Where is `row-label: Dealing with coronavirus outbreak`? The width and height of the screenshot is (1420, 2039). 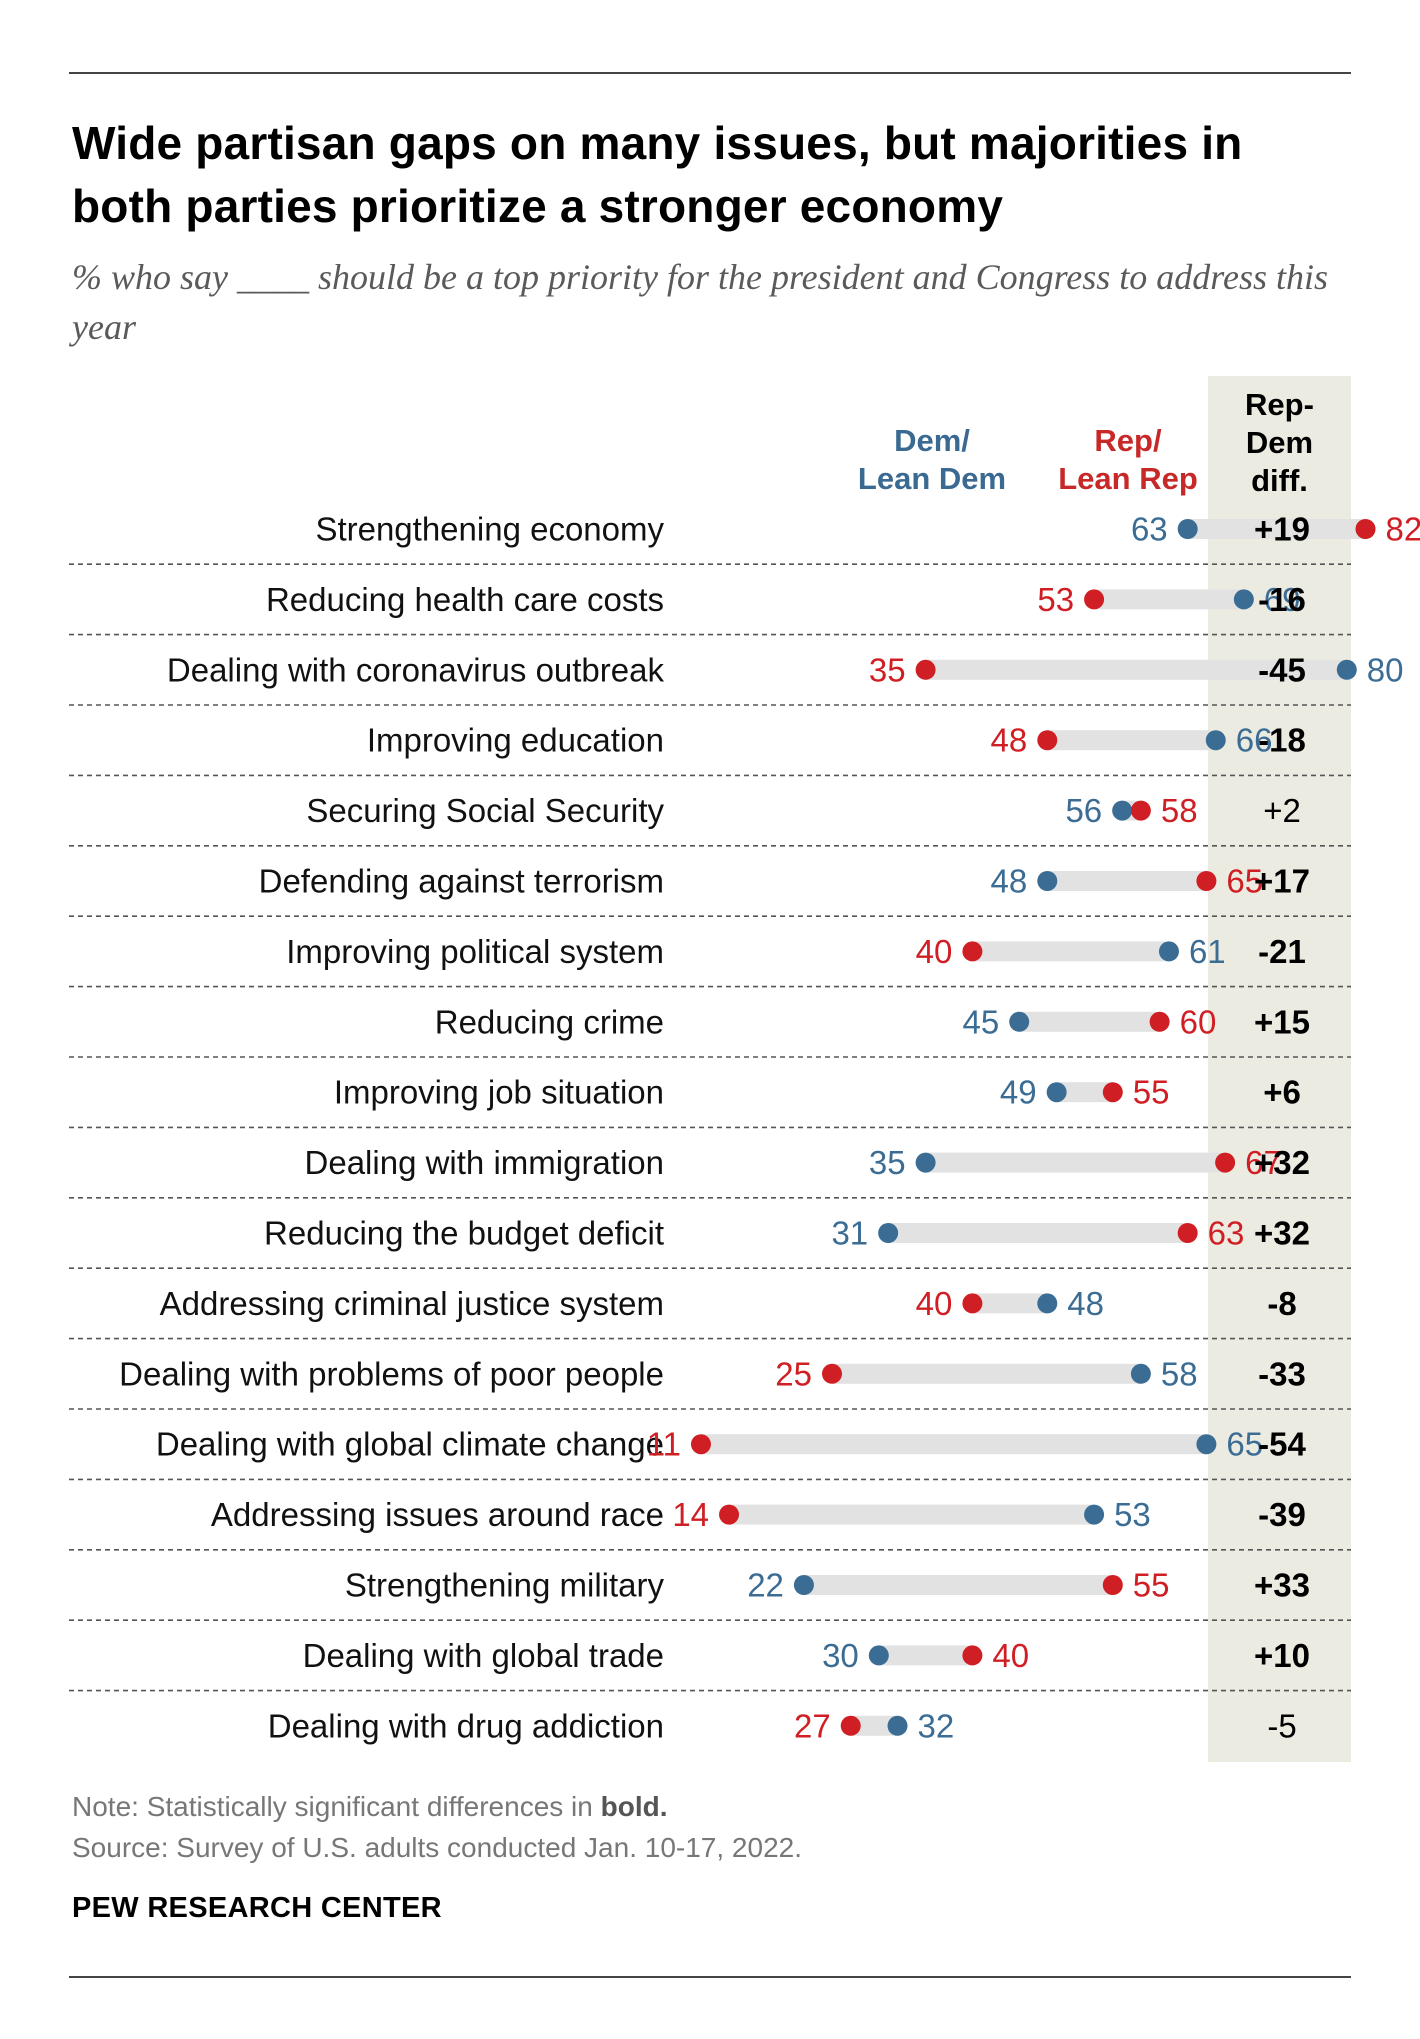
row-label: Dealing with coronavirus outbreak is located at coordinates (416, 669).